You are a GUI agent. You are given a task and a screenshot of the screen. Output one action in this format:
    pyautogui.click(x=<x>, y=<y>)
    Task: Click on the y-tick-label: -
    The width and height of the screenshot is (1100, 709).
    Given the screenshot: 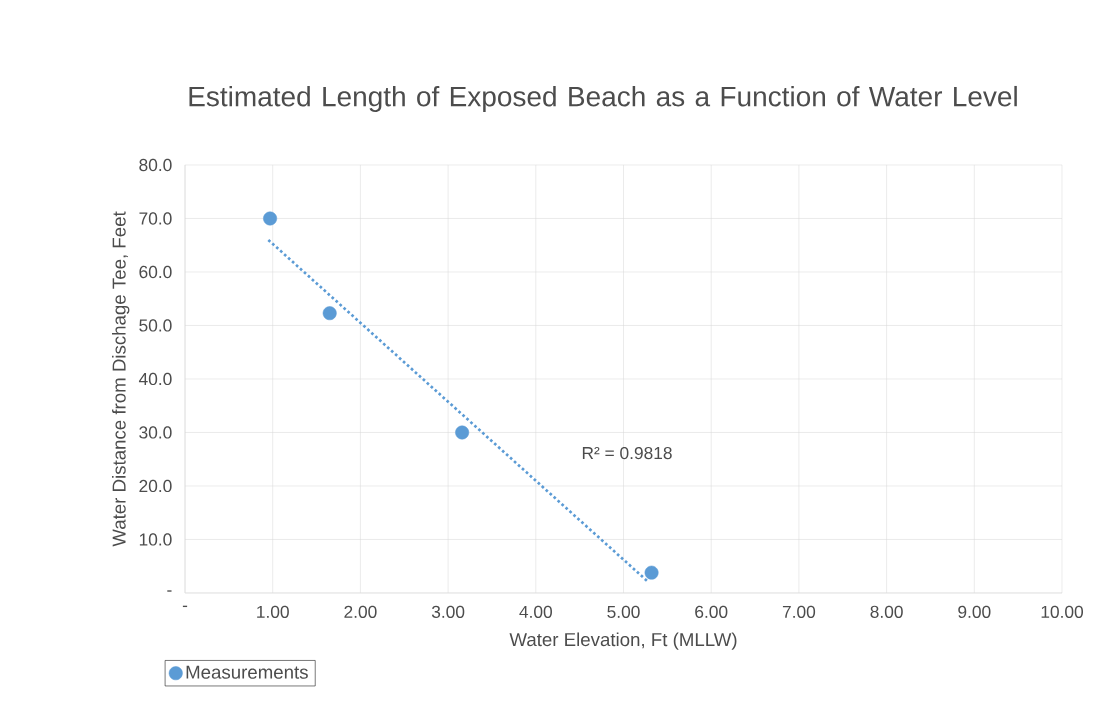 What is the action you would take?
    pyautogui.click(x=169, y=591)
    